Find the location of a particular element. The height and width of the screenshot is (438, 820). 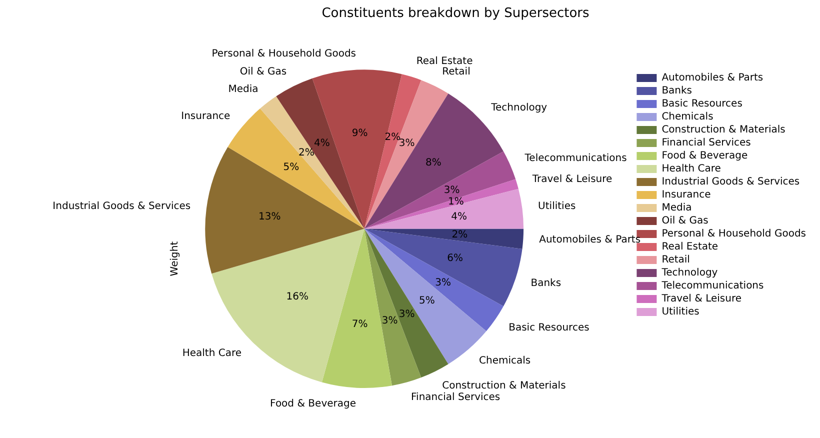

slice-label: Telecommunications is located at coordinates (575, 158).